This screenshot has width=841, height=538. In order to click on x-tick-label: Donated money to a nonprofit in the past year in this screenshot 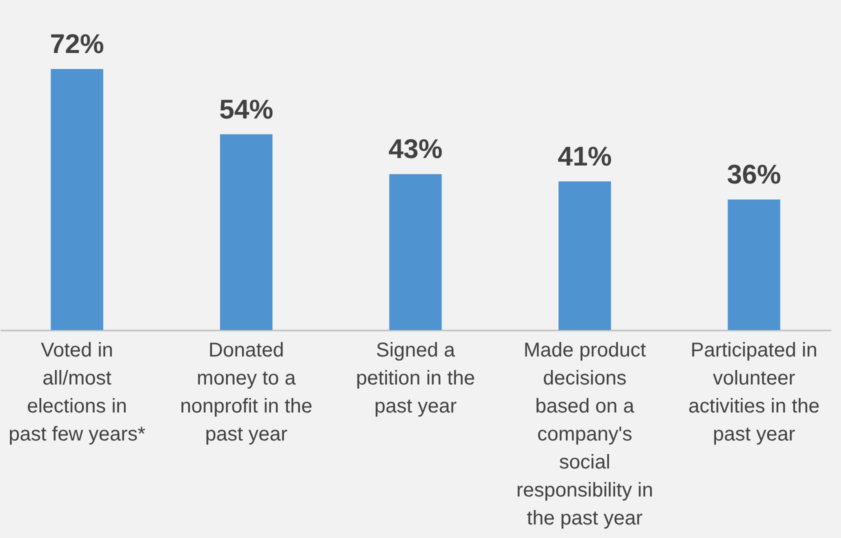, I will do `click(246, 393)`.